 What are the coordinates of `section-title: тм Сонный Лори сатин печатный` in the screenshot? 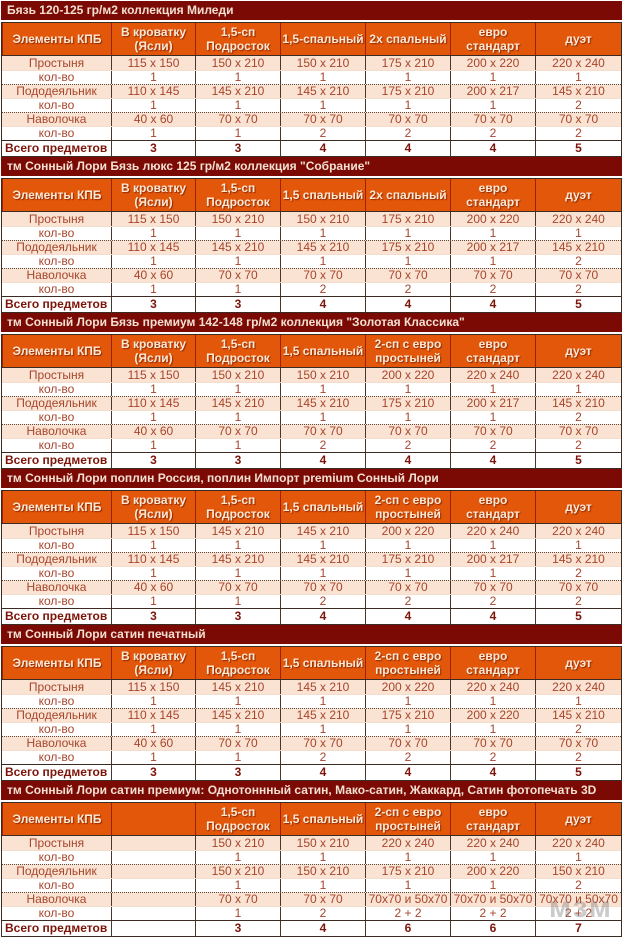 It's located at (311, 634).